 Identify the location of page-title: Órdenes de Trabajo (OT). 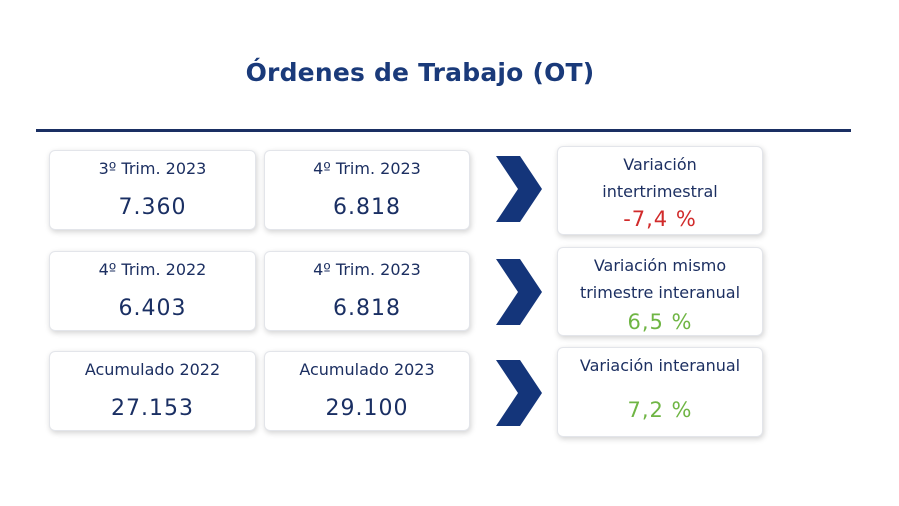
(420, 72).